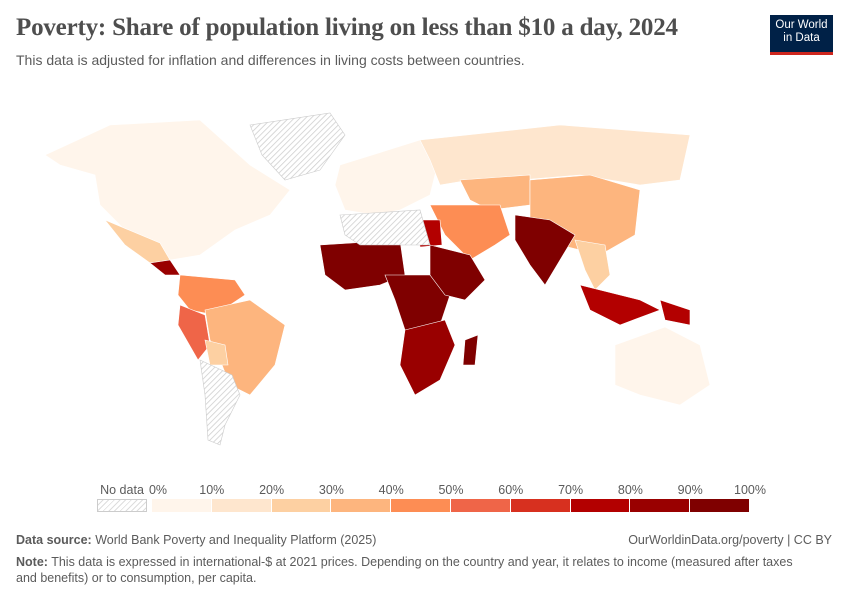 This screenshot has height=600, width=850. What do you see at coordinates (32, 562) in the screenshot?
I see `note-label: Note:` at bounding box center [32, 562].